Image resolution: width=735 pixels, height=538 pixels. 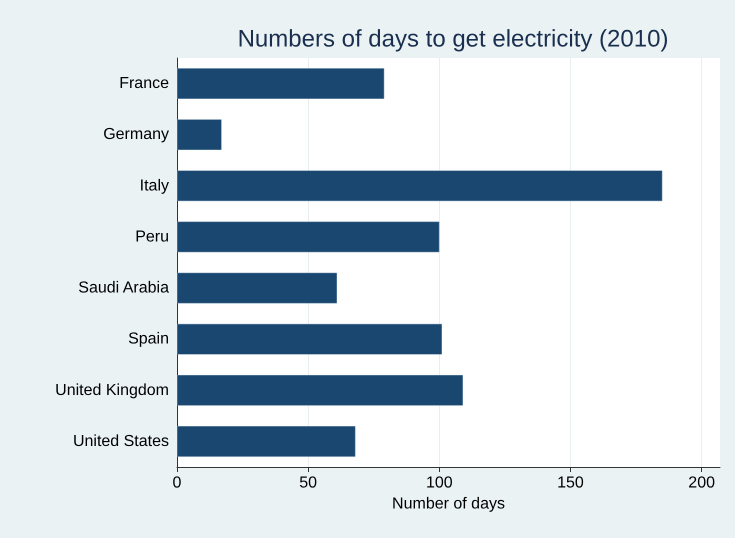 What do you see at coordinates (439, 483) in the screenshot?
I see `x-tick-label: 100` at bounding box center [439, 483].